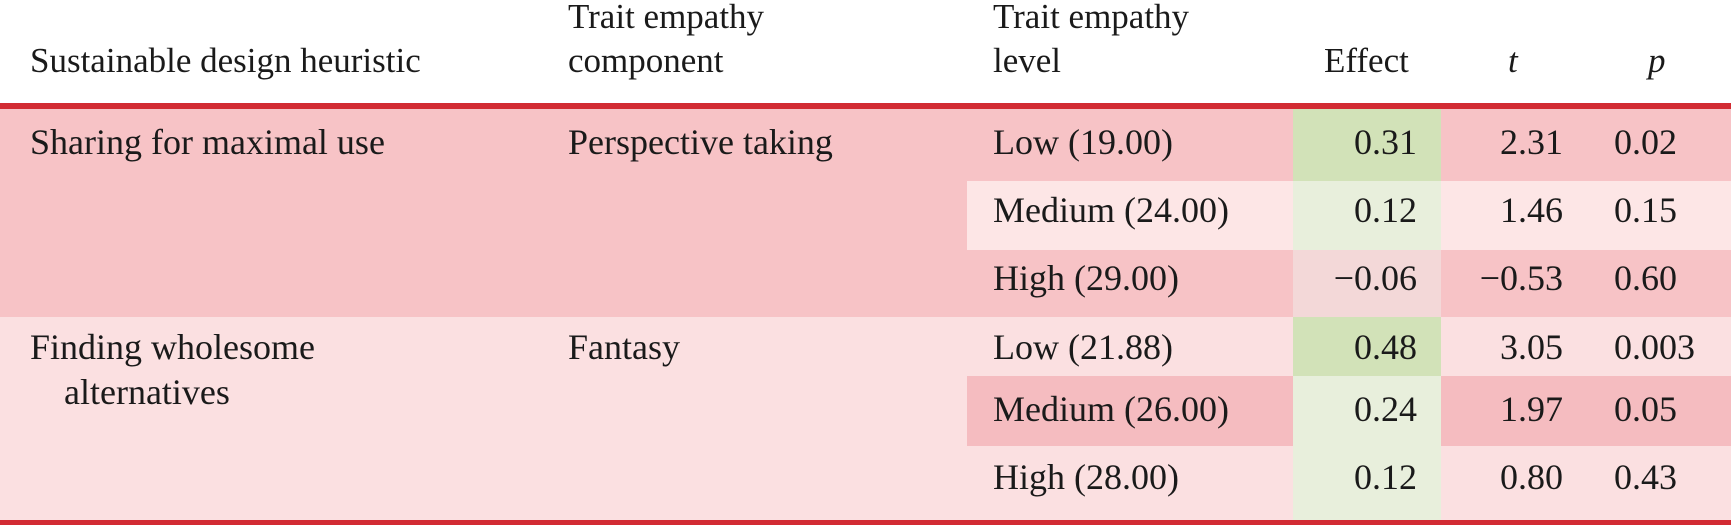  What do you see at coordinates (1531, 210) in the screenshot?
I see `g1r2-t: 1.46` at bounding box center [1531, 210].